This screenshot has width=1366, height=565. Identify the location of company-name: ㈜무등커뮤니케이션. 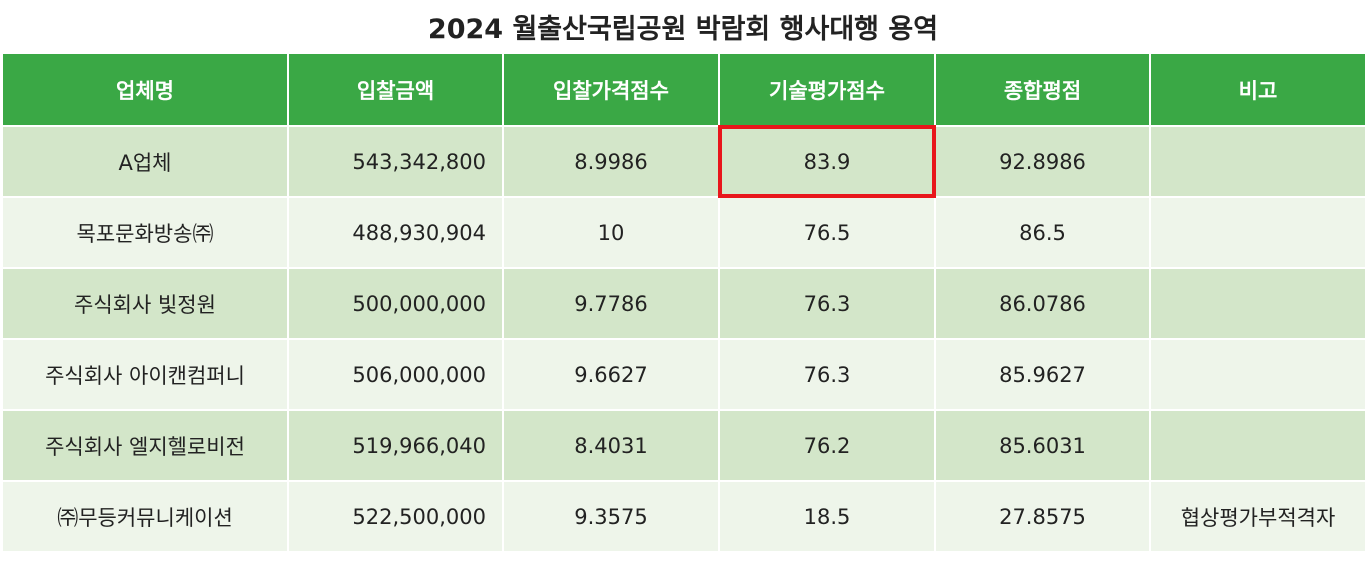
(145, 516).